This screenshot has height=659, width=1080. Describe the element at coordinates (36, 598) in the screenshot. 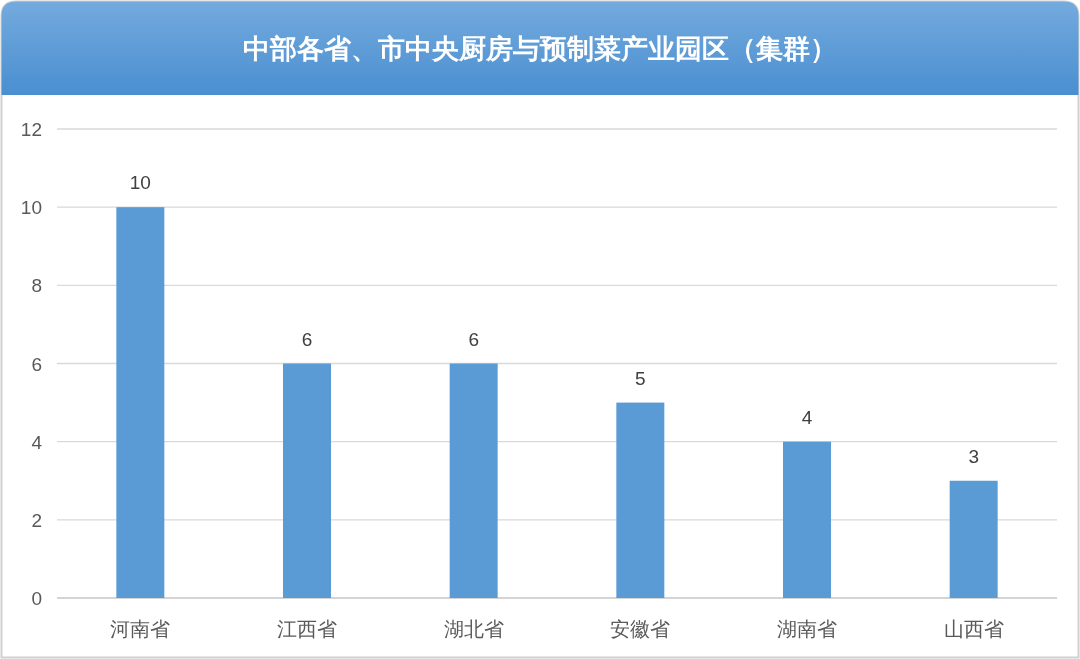

I see `y-tick-label: 0` at that location.